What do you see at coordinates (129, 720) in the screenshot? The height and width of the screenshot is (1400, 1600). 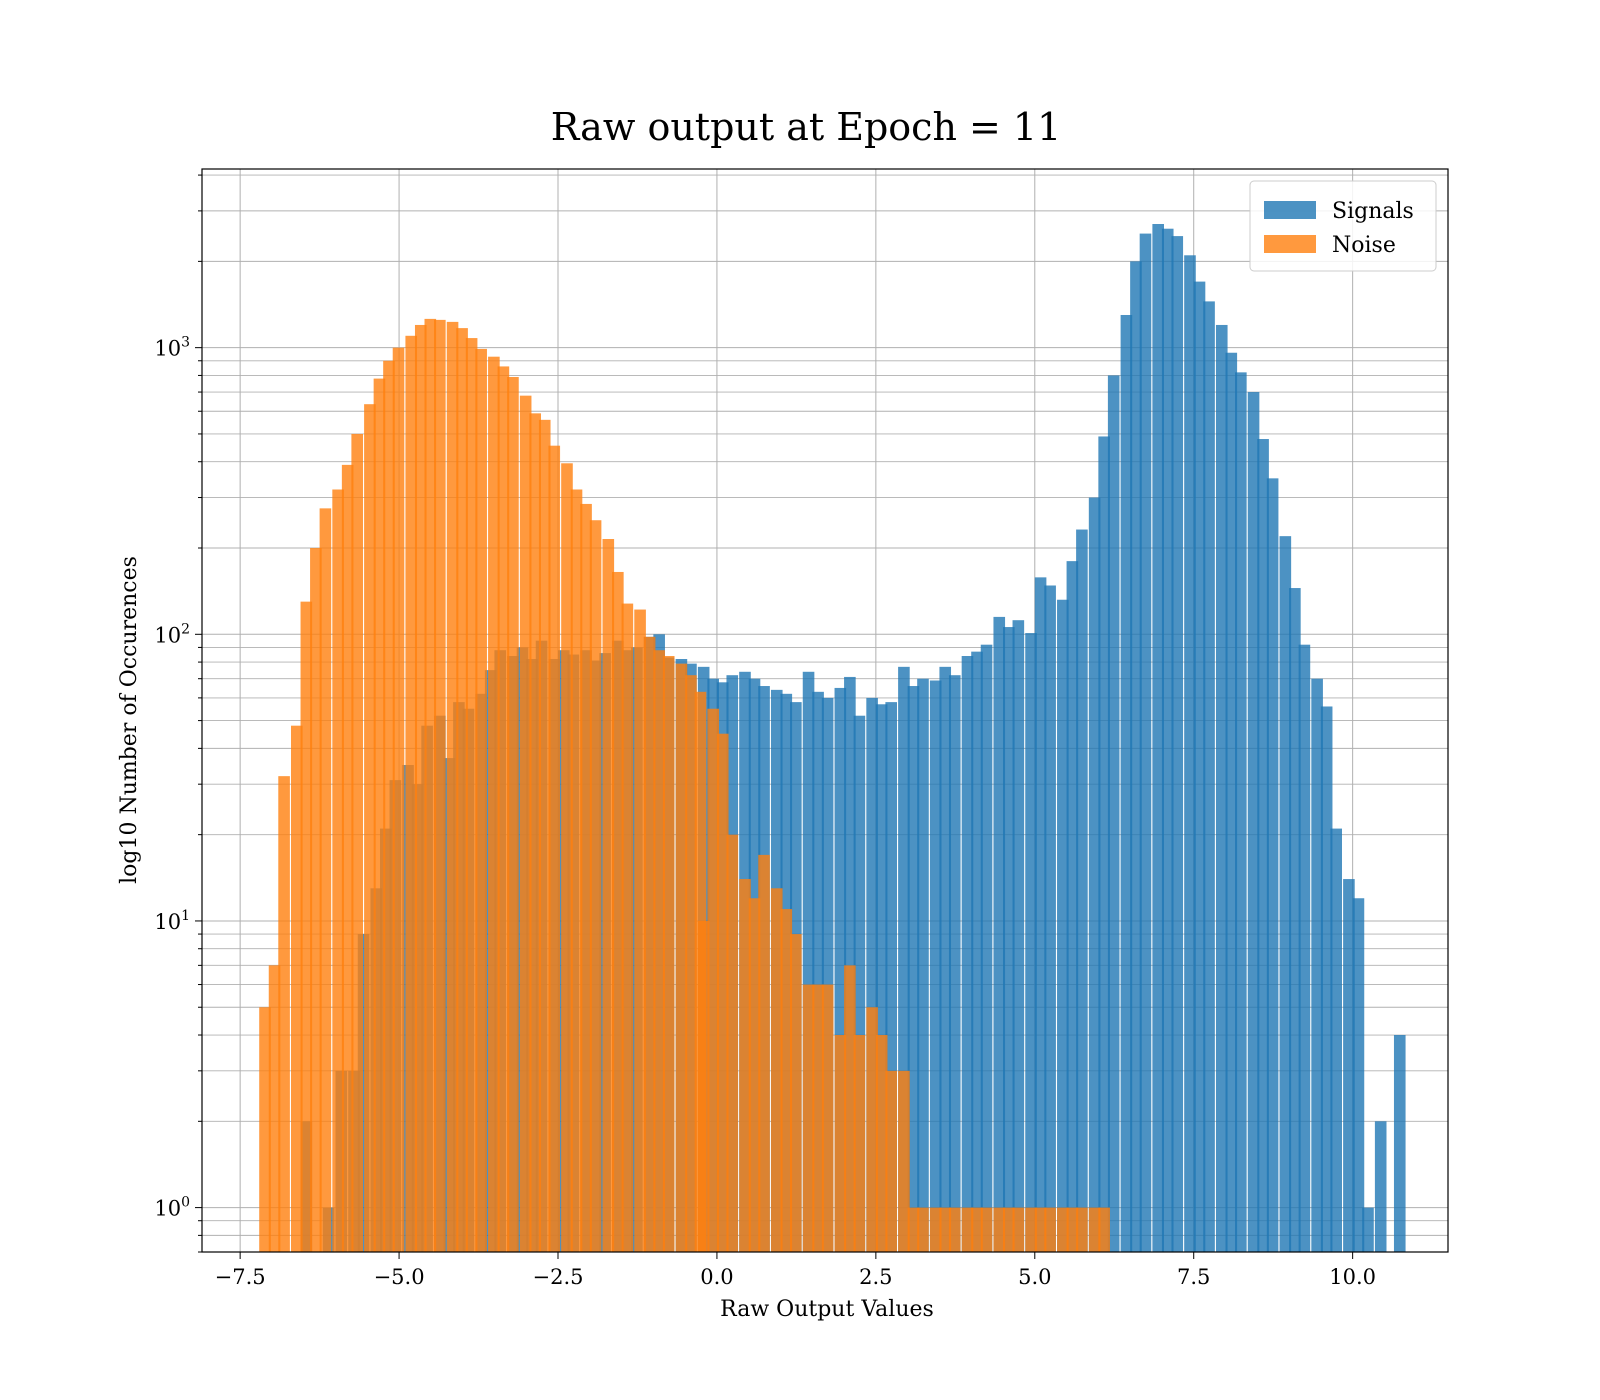 I see `y-axis-label: log10 Number of Occurences` at bounding box center [129, 720].